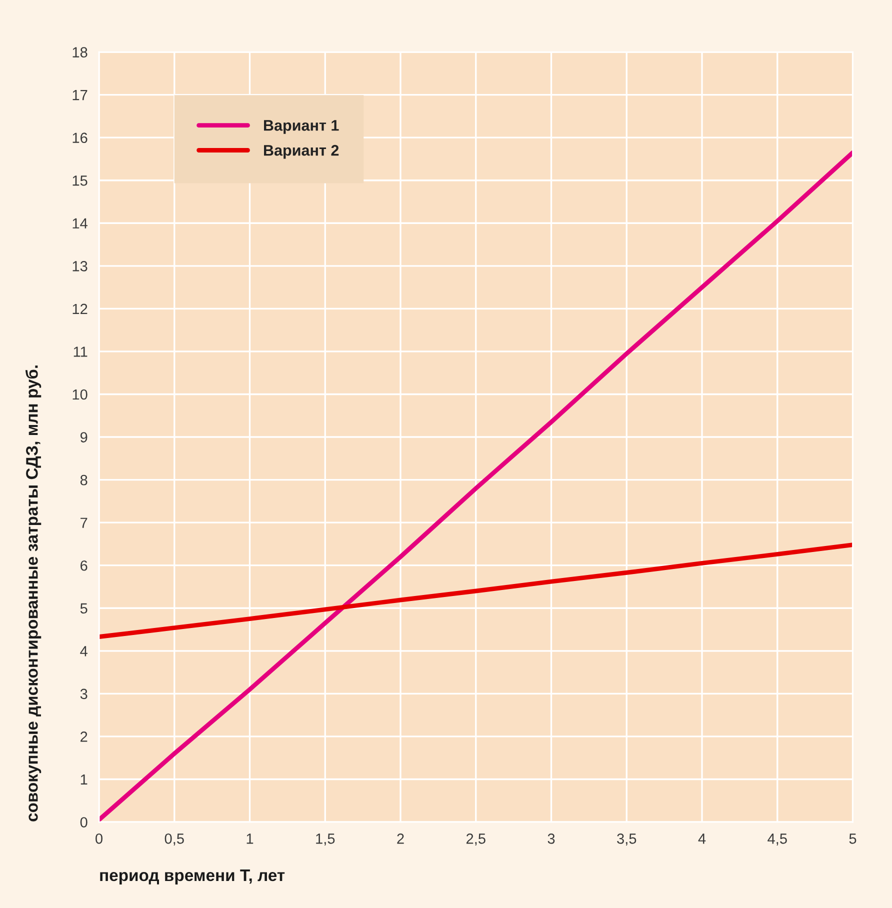  What do you see at coordinates (81, 351) in the screenshot?
I see `y-tick-label: 11` at bounding box center [81, 351].